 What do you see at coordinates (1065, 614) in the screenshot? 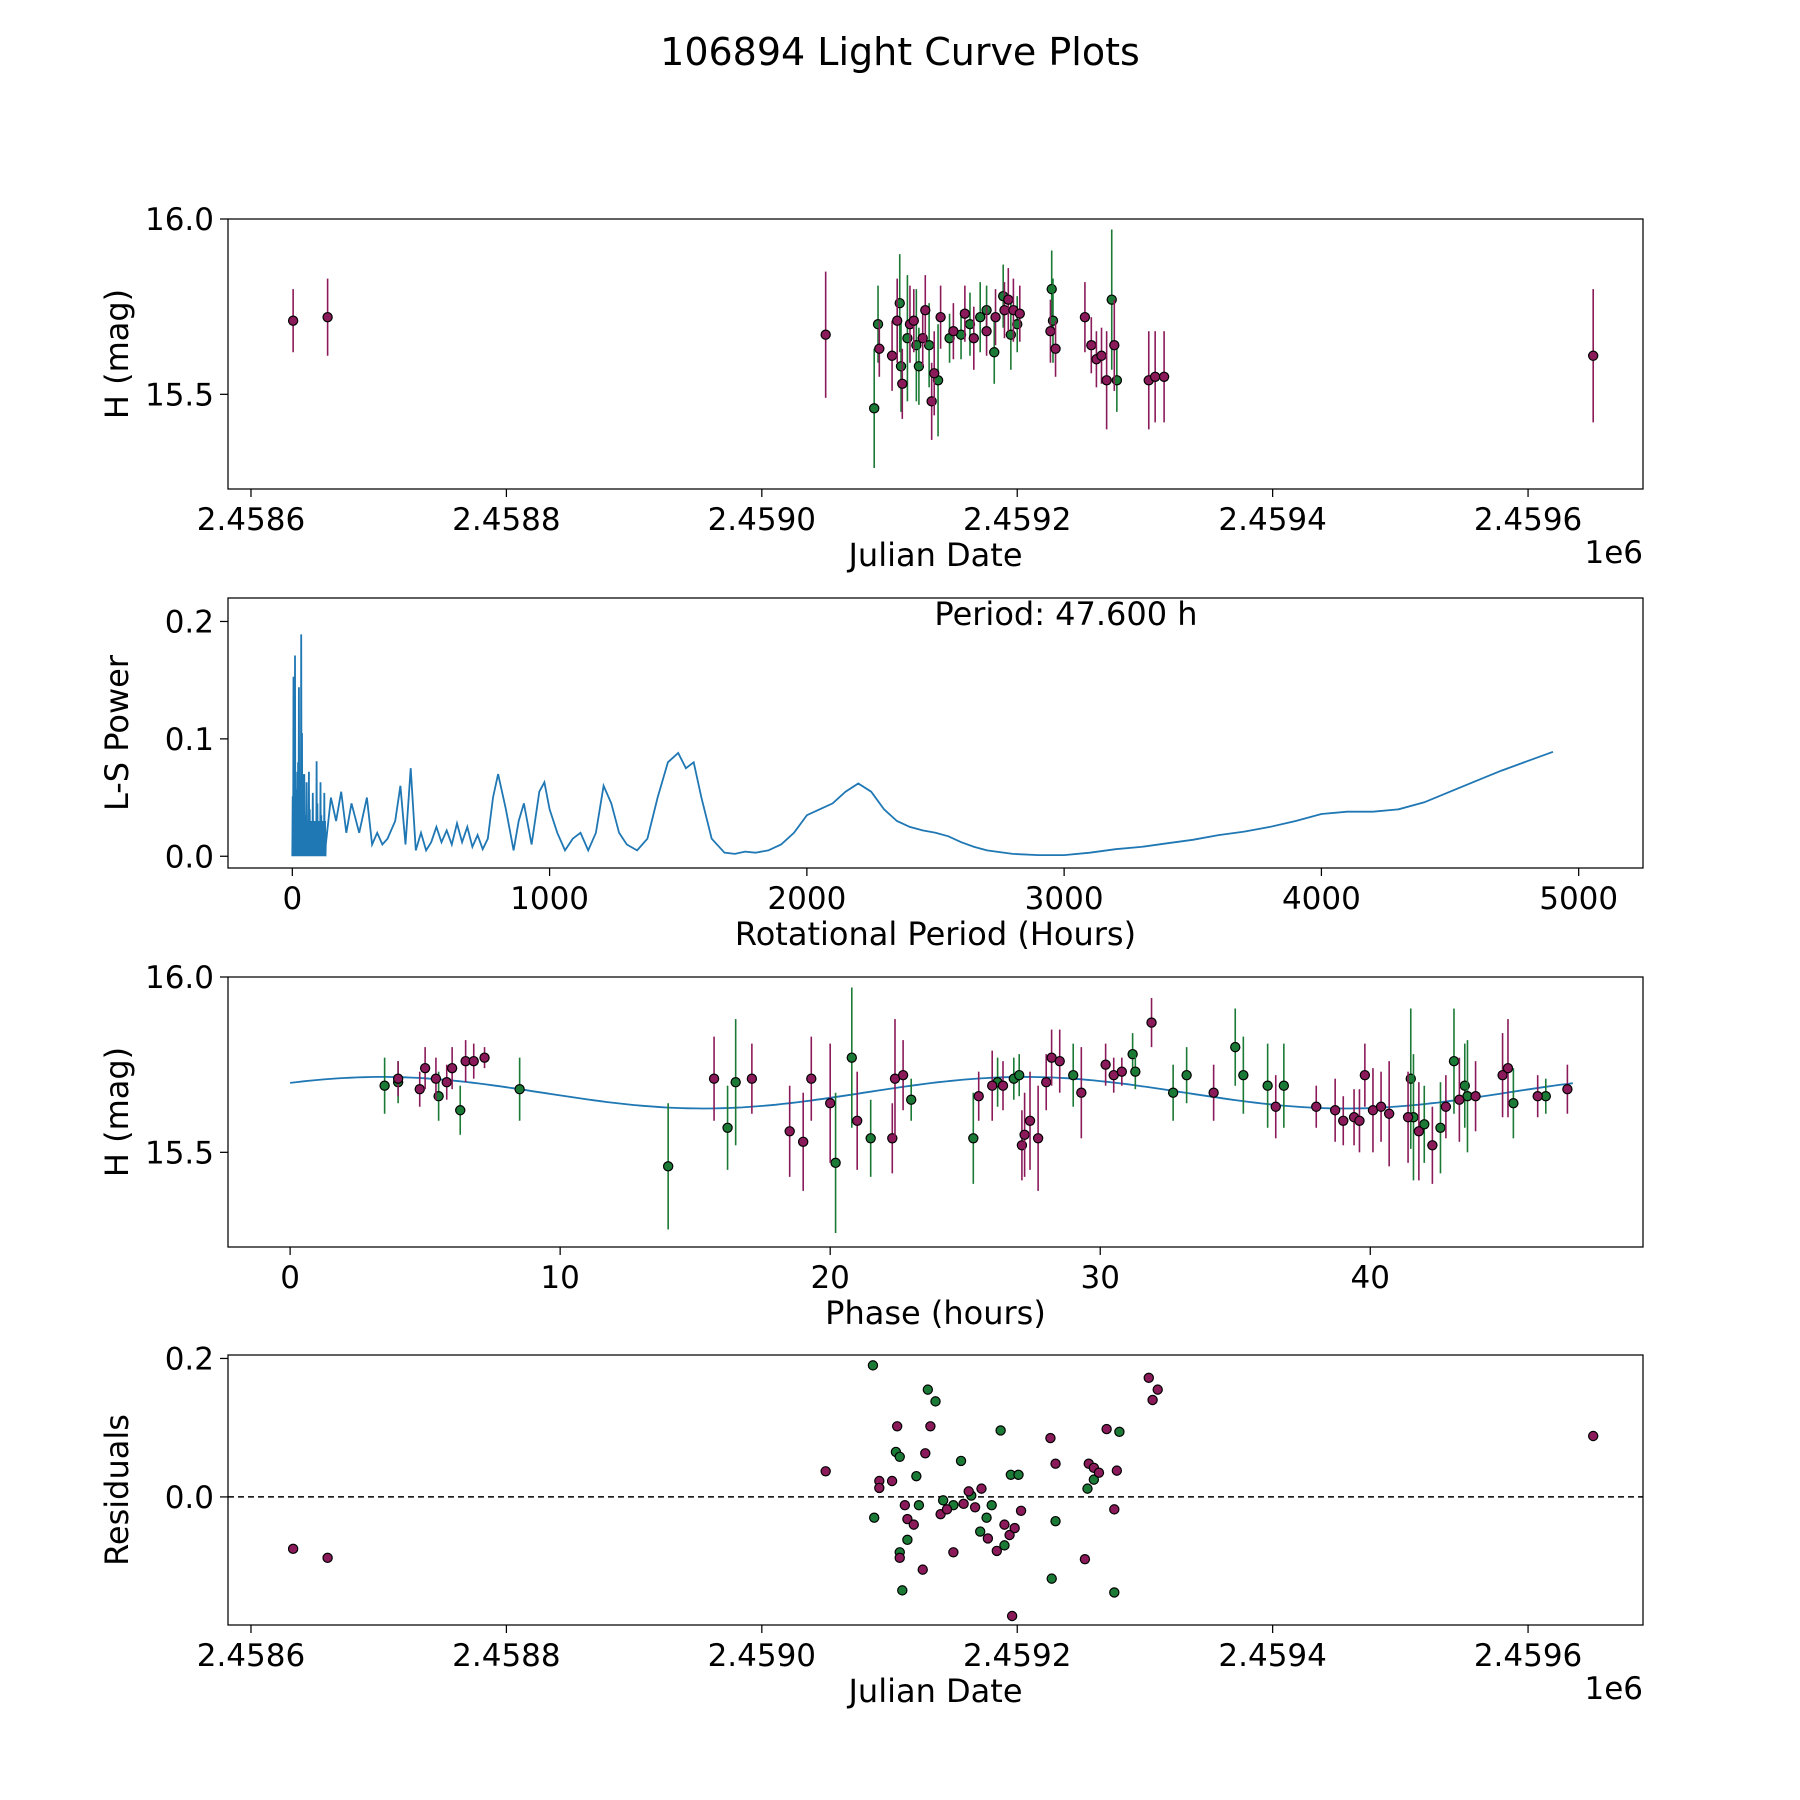
I see `periodogram-period-annotation: Period: 47.600 h` at bounding box center [1065, 614].